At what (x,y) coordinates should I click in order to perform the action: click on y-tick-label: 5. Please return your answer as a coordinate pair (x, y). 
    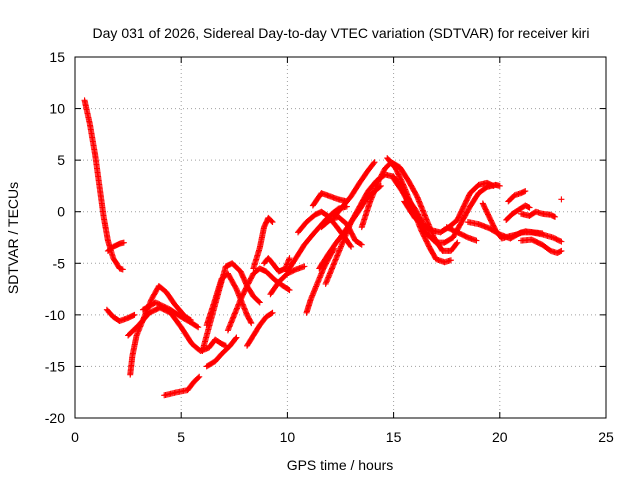
    Looking at the image, I should click on (61, 160).